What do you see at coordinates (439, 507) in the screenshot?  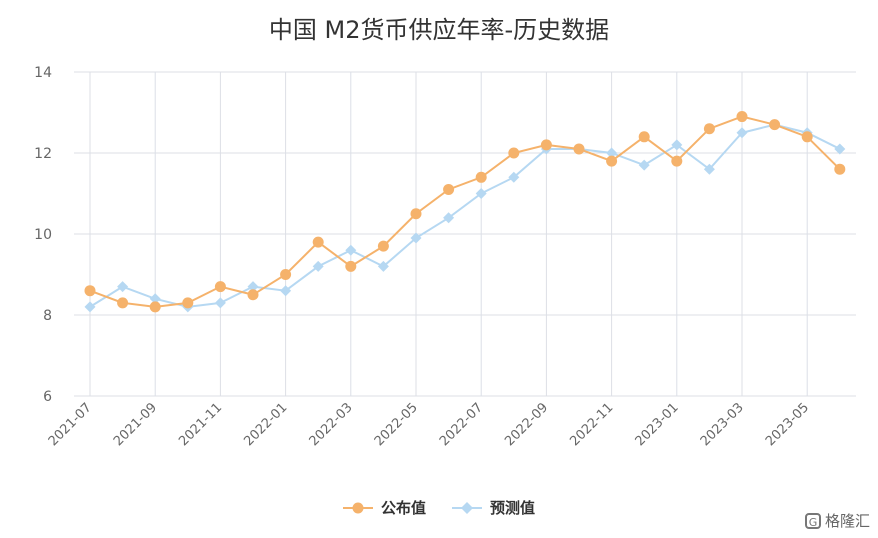 I see `legend: 公布值 预测值` at bounding box center [439, 507].